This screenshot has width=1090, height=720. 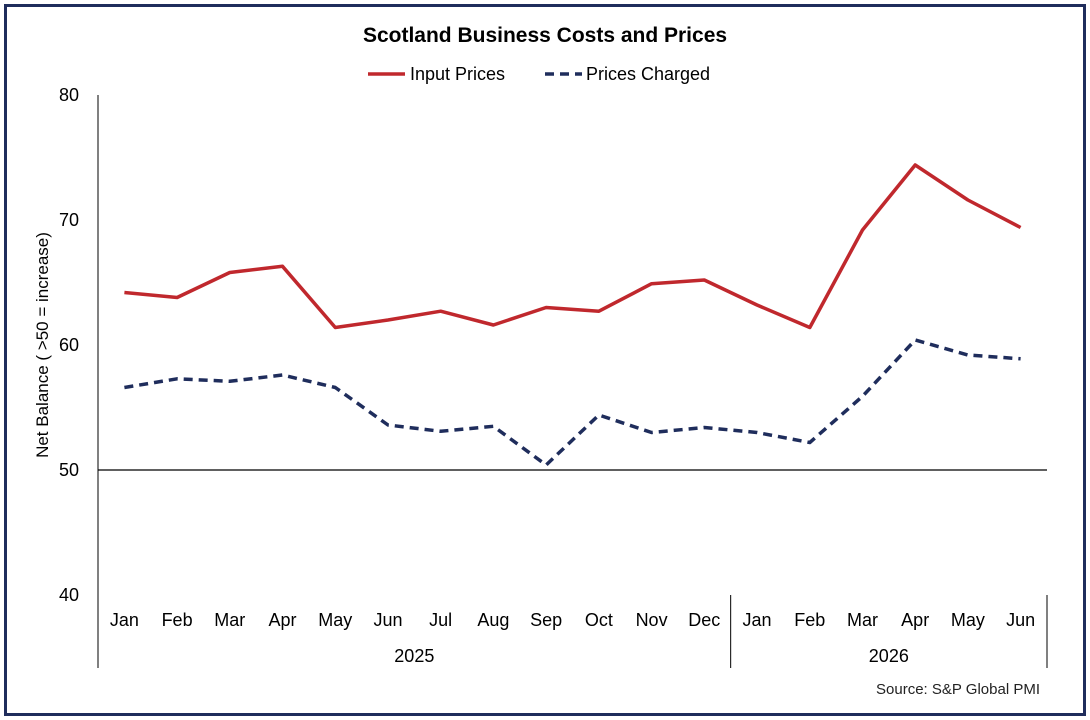 What do you see at coordinates (493, 620) in the screenshot?
I see `x-tick-label: Aug` at bounding box center [493, 620].